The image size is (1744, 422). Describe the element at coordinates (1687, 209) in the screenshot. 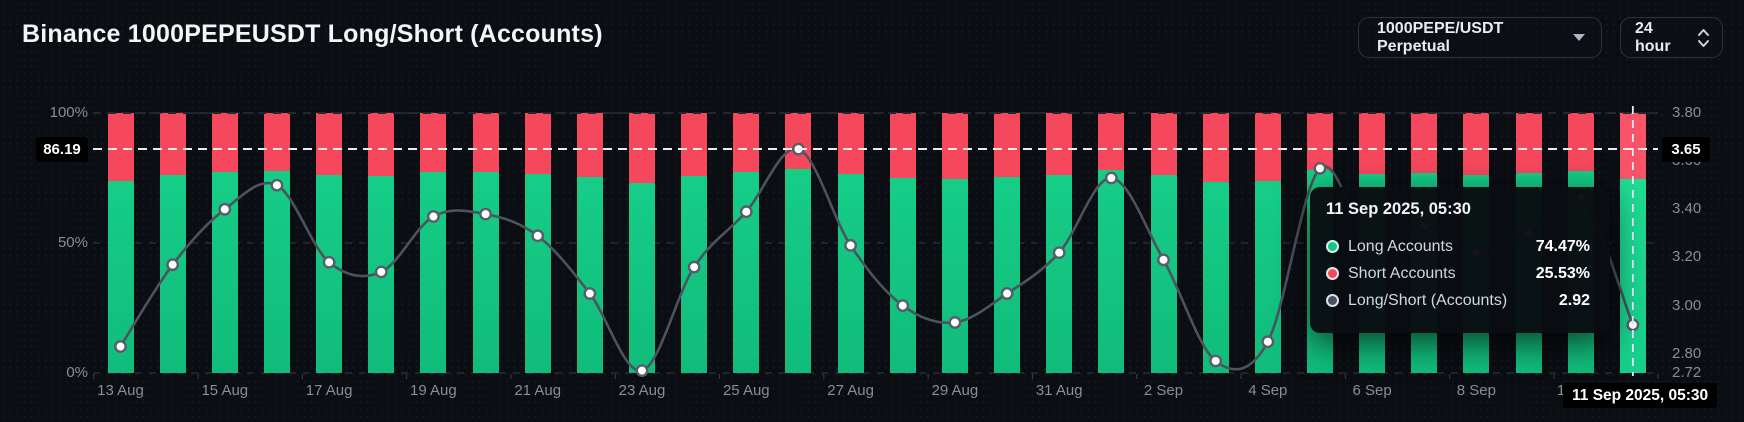

I see `y-axis-right-tick: 3.40` at that location.